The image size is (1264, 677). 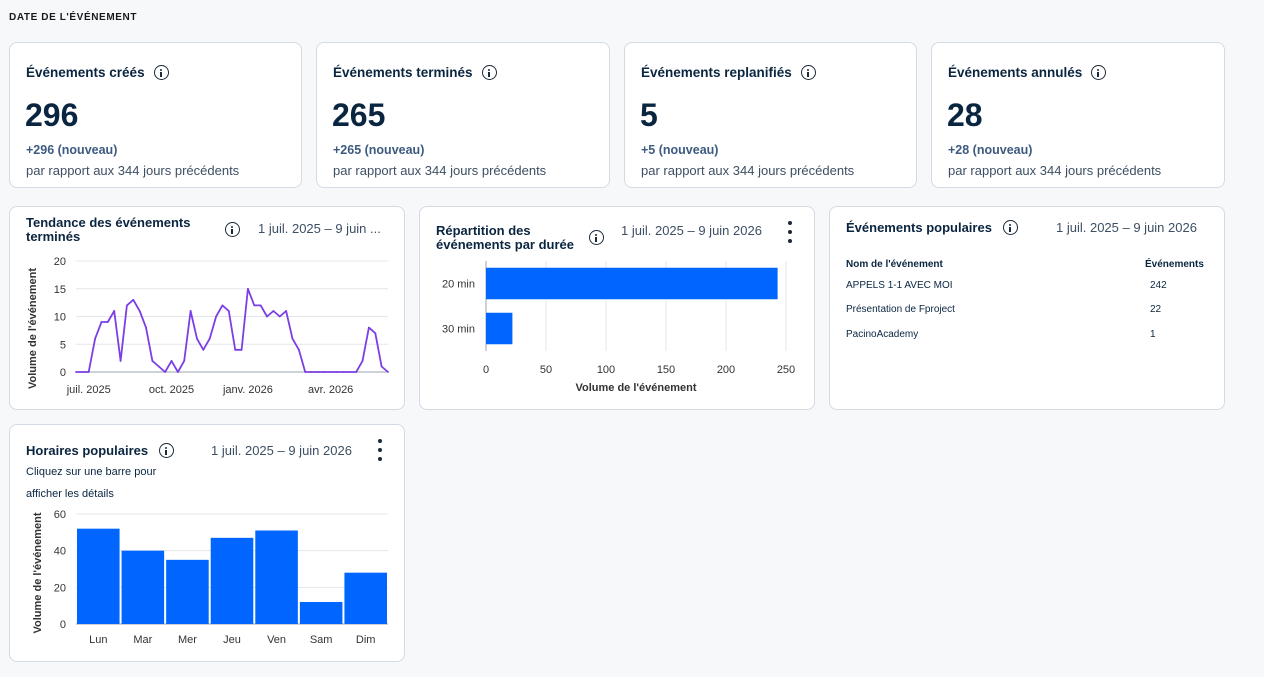 What do you see at coordinates (87, 450) in the screenshot?
I see `card-title: Horaires populaires` at bounding box center [87, 450].